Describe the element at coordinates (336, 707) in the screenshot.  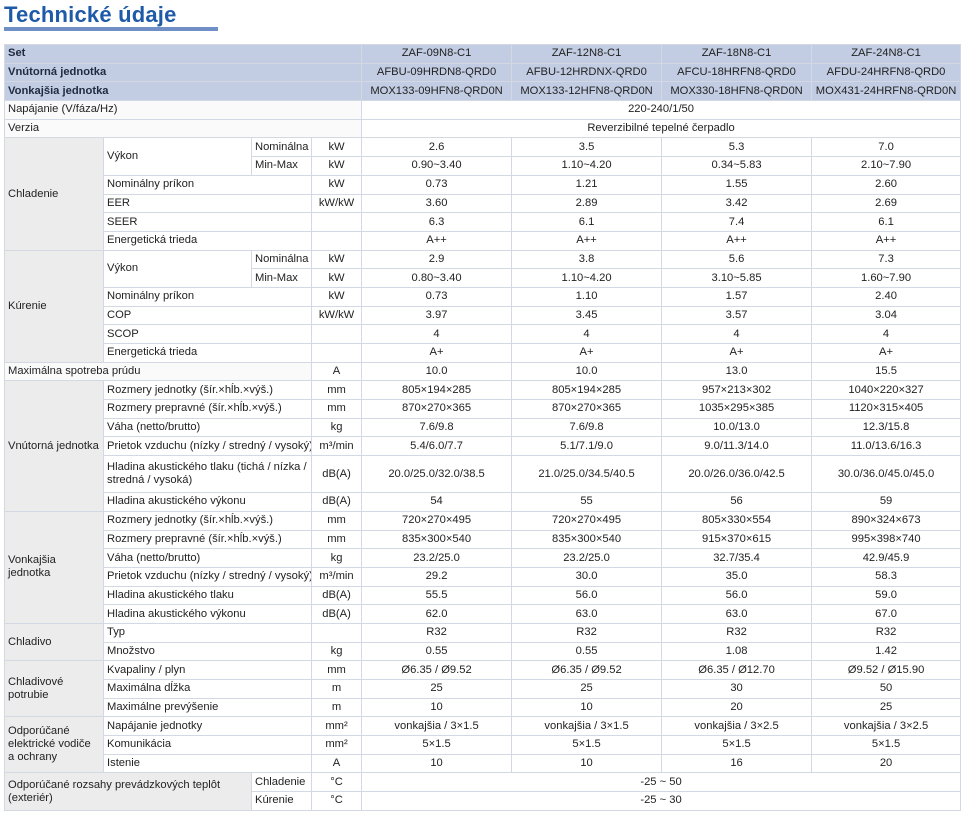
I see `unit-cell: m` at that location.